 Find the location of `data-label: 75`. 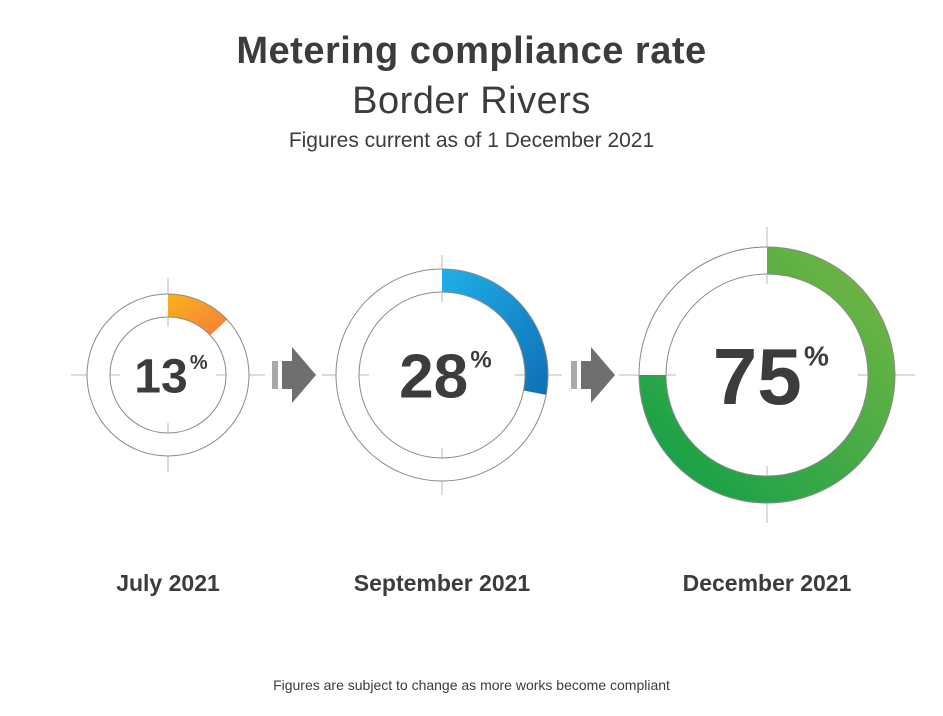

data-label: 75 is located at coordinates (757, 376).